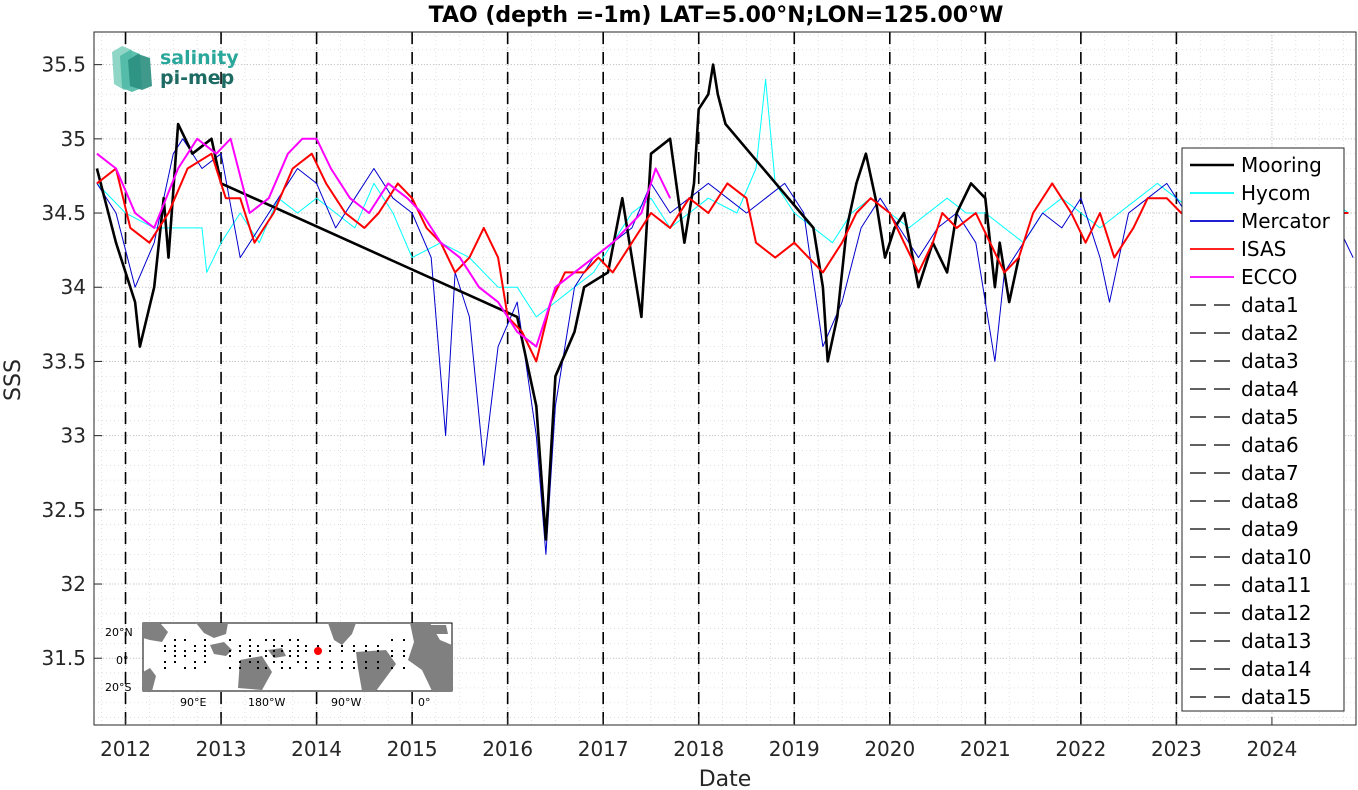 The image size is (1358, 790). Describe the element at coordinates (63, 510) in the screenshot. I see `y-tick-label: 32.5` at that location.